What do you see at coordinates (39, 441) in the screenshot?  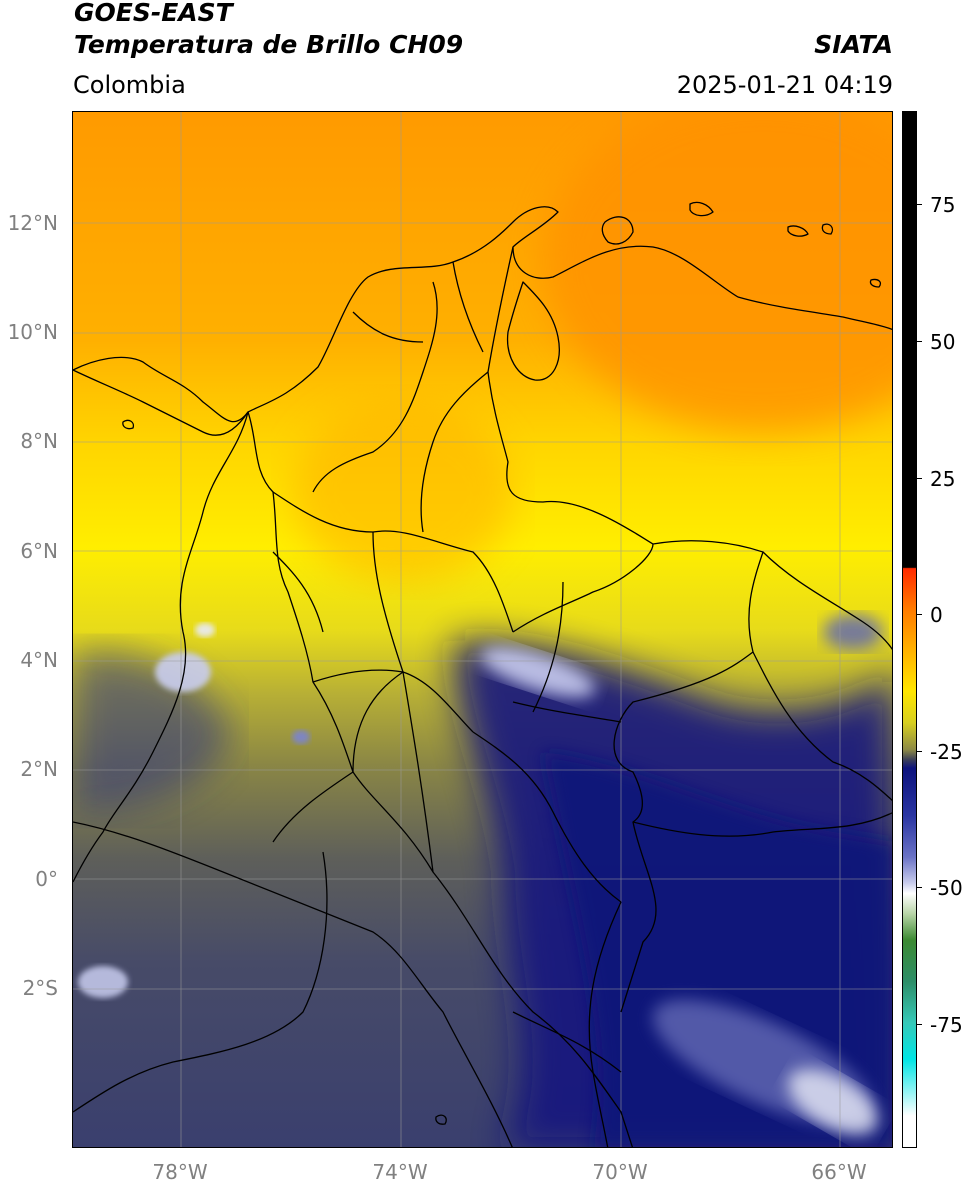 I see `lat-label-8n: 8°N` at bounding box center [39, 441].